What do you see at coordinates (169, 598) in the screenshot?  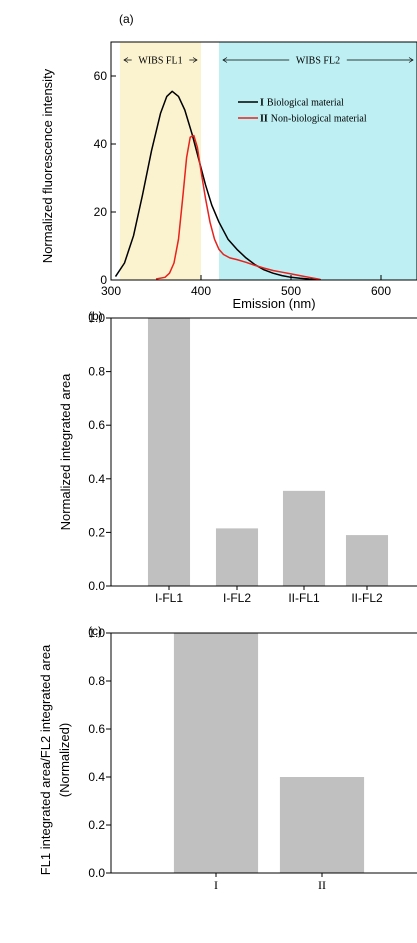 I see `x-tick-label-1: I-FL1` at bounding box center [169, 598].